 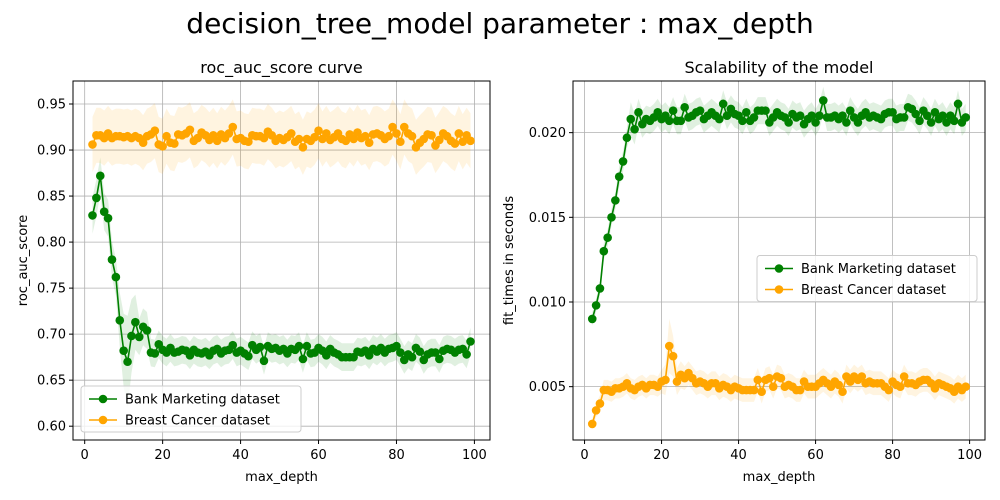 What do you see at coordinates (281, 68) in the screenshot?
I see `axes-title: roc_auc_score curve` at bounding box center [281, 68].